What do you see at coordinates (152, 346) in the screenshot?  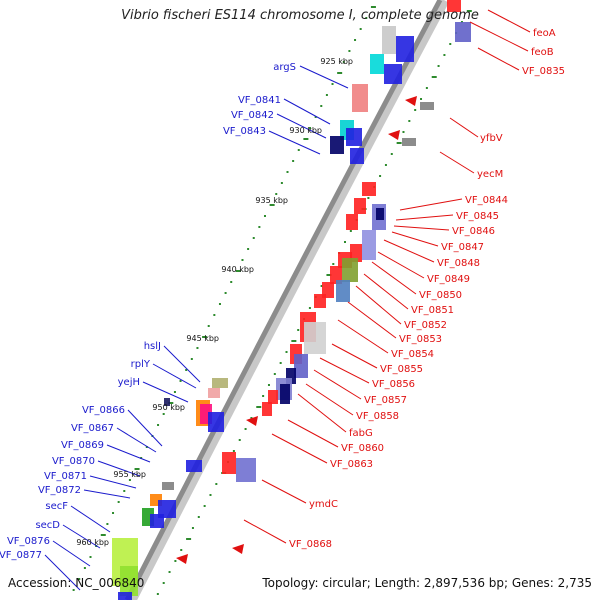 I see `gene-label-hslJ: hslJ` at bounding box center [152, 346].